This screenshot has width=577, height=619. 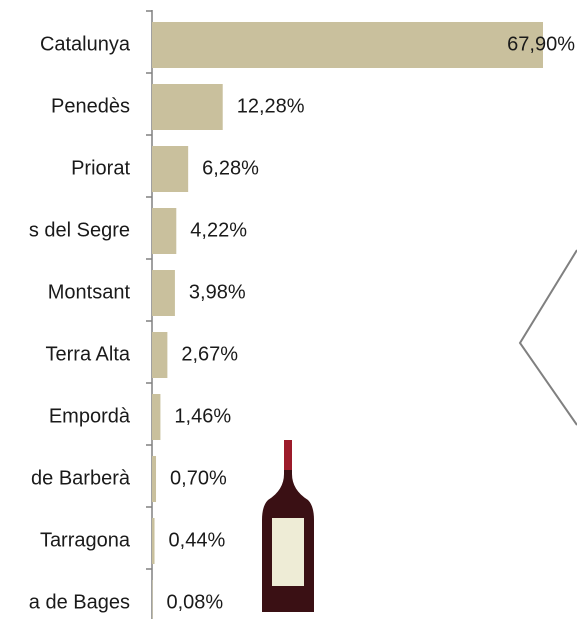 What do you see at coordinates (89, 292) in the screenshot?
I see `category-label: Montsant` at bounding box center [89, 292].